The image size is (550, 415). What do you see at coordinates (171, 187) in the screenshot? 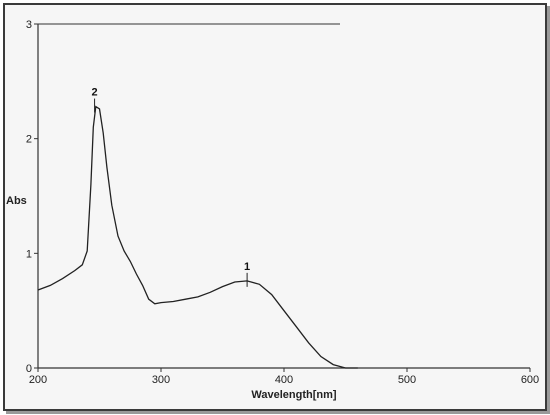
I see `peak-annotations: 12` at bounding box center [171, 187].